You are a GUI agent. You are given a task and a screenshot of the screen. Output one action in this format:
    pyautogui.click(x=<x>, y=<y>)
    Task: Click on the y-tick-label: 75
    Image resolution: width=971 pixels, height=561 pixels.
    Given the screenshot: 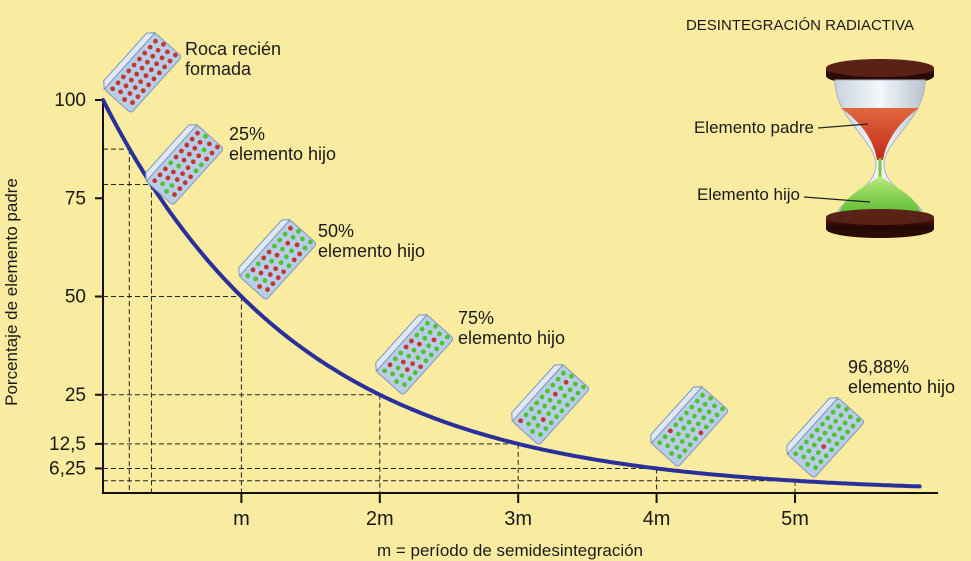 What is the action you would take?
    pyautogui.click(x=75, y=198)
    